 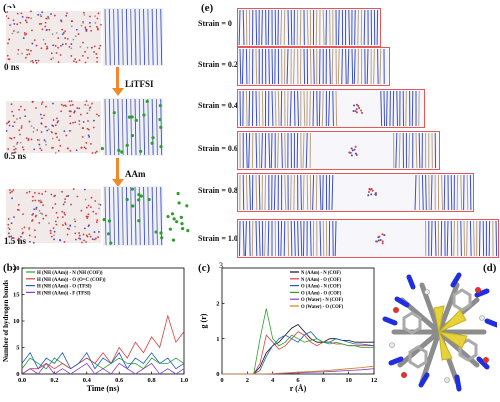 What do you see at coordinates (16, 295) in the screenshot?
I see `y-tick-label: 15` at bounding box center [16, 295].